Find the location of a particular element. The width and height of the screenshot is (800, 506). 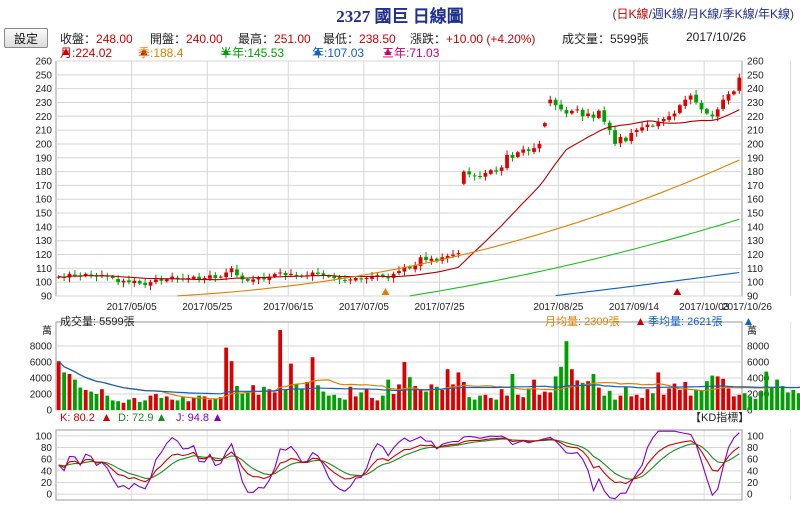

price-tick-left: 160 is located at coordinates (43, 200).